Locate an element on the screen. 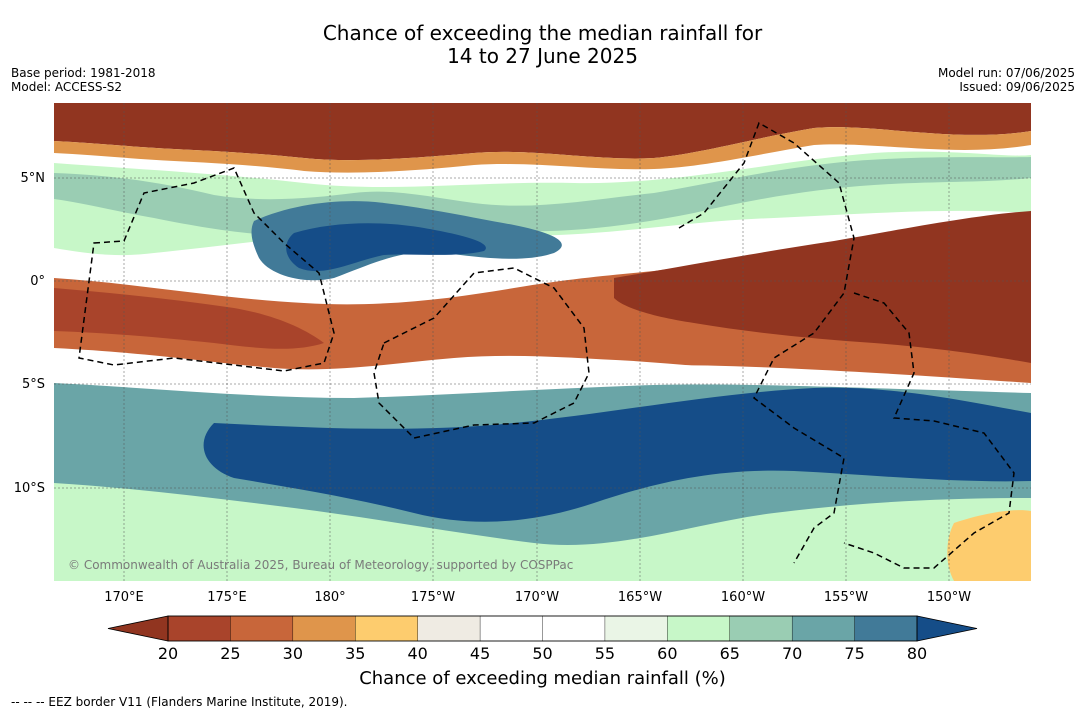 The image size is (1085, 713). base-period: Base period: 1981-2018 is located at coordinates (83, 73).